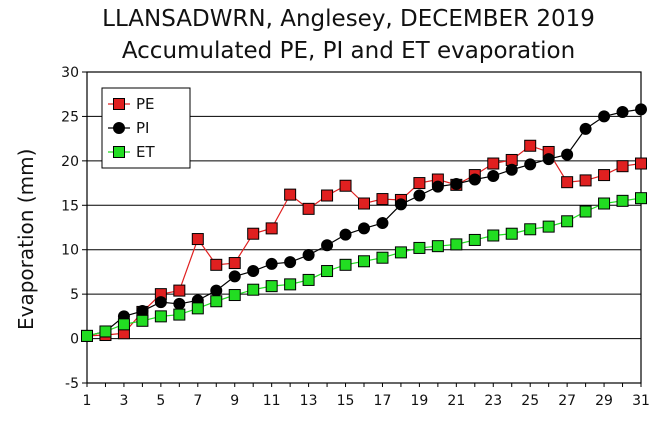 The width and height of the screenshot is (667, 423). What do you see at coordinates (493, 401) in the screenshot?
I see `x-tick-label: 23` at bounding box center [493, 401].